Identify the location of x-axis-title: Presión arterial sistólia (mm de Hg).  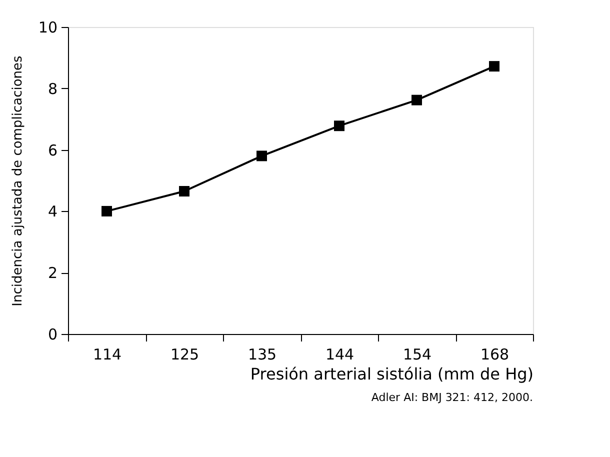
(392, 374).